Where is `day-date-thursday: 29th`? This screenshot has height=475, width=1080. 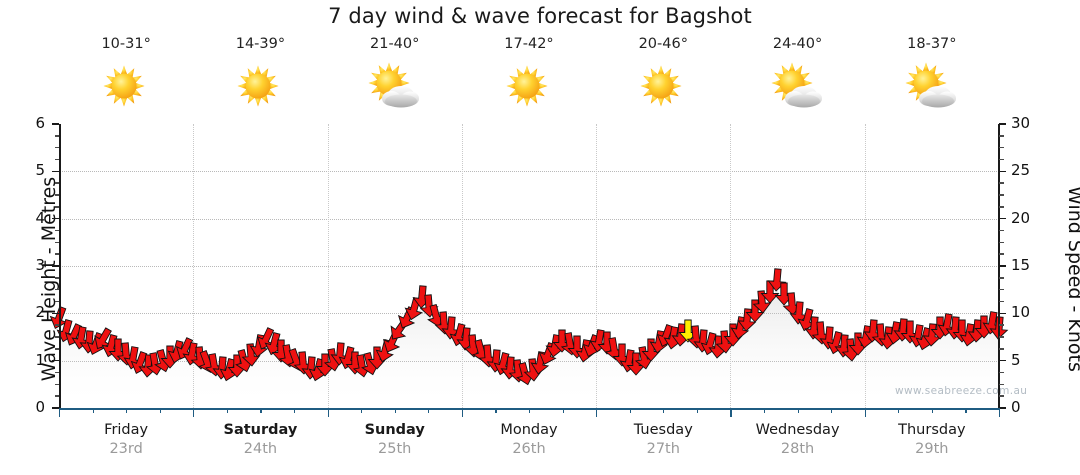
day-date-thursday: 29th is located at coordinates (932, 449).